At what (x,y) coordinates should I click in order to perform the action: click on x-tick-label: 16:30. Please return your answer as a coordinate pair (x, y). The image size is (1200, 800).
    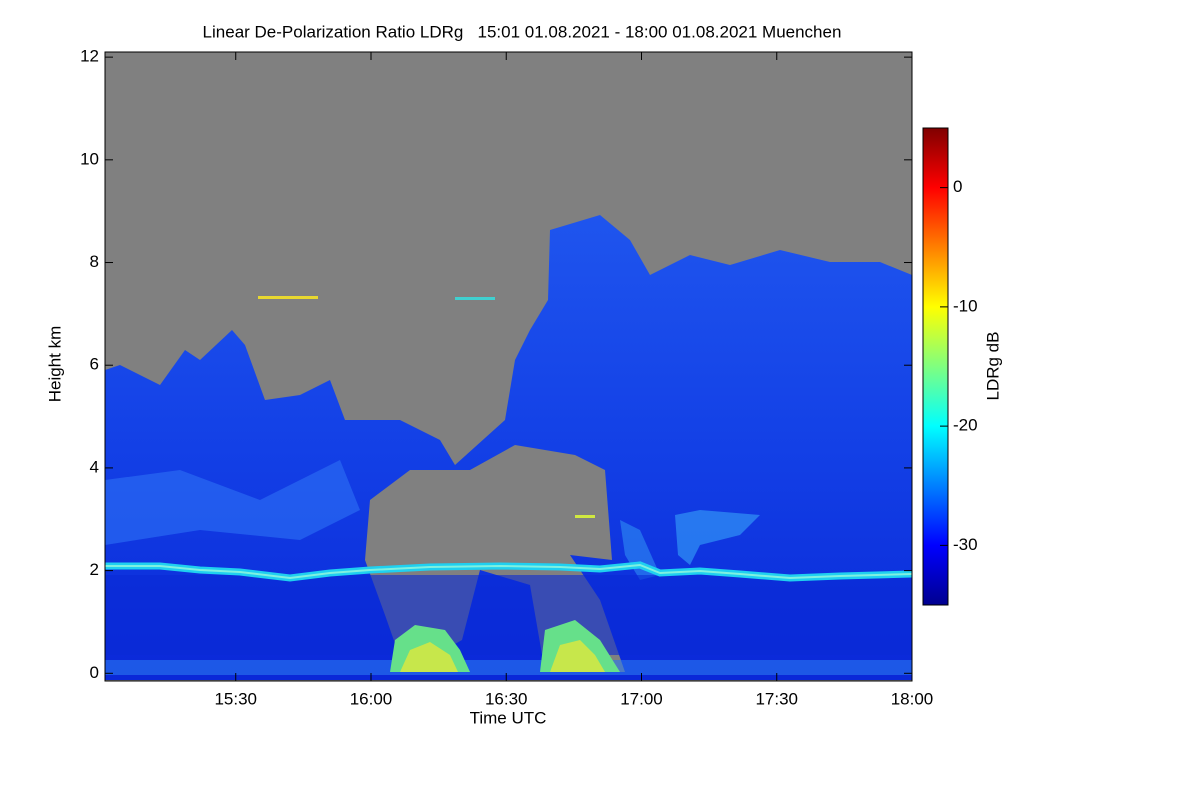
    Looking at the image, I should click on (506, 698).